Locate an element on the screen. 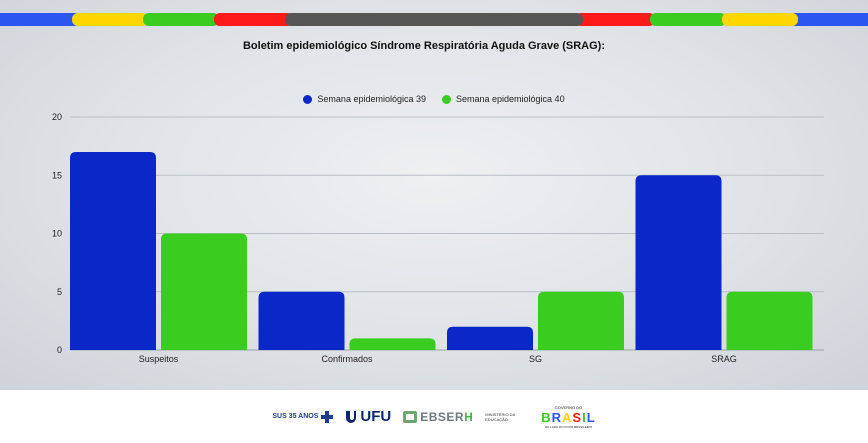 This screenshot has width=868, height=443. sus-logo: SUS 35 ANOS is located at coordinates (303, 416).